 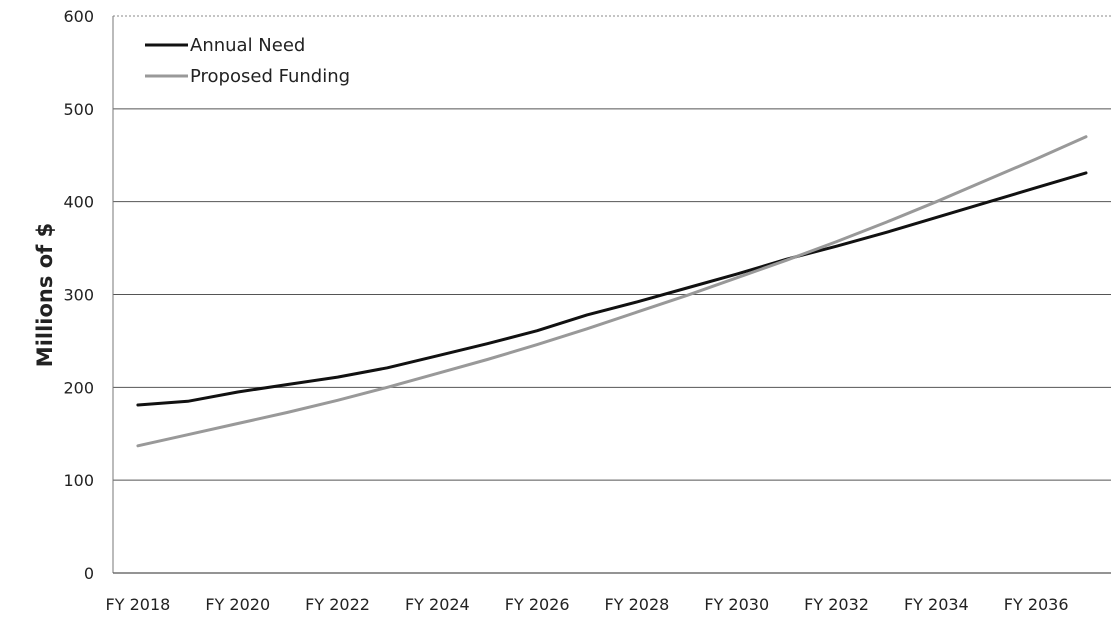 I want to click on x-tick-label-fy-2032: FY 2032, so click(x=836, y=604).